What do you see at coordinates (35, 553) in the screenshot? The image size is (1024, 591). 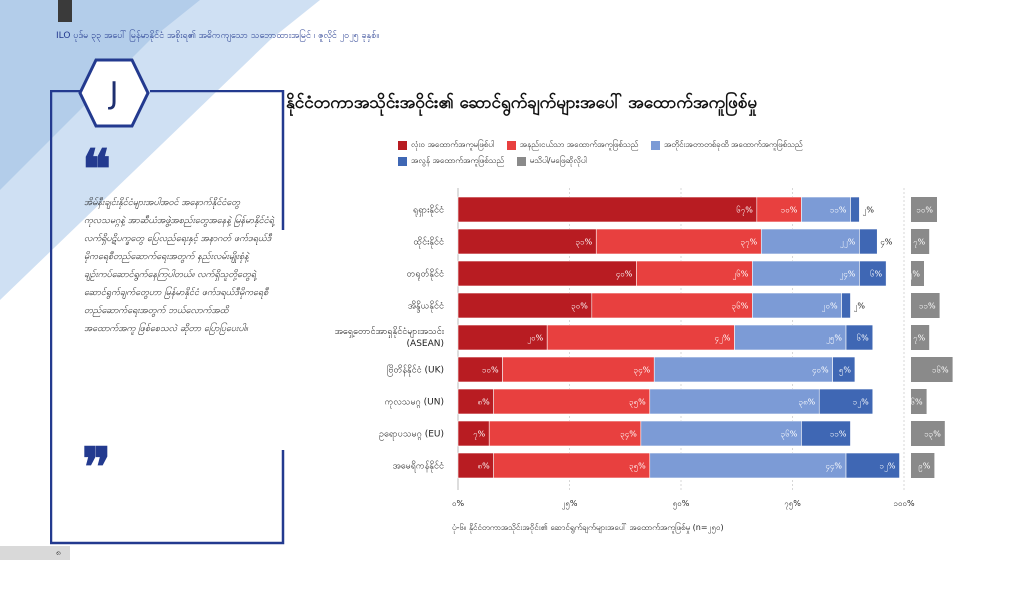 I see `page-tab` at bounding box center [35, 553].